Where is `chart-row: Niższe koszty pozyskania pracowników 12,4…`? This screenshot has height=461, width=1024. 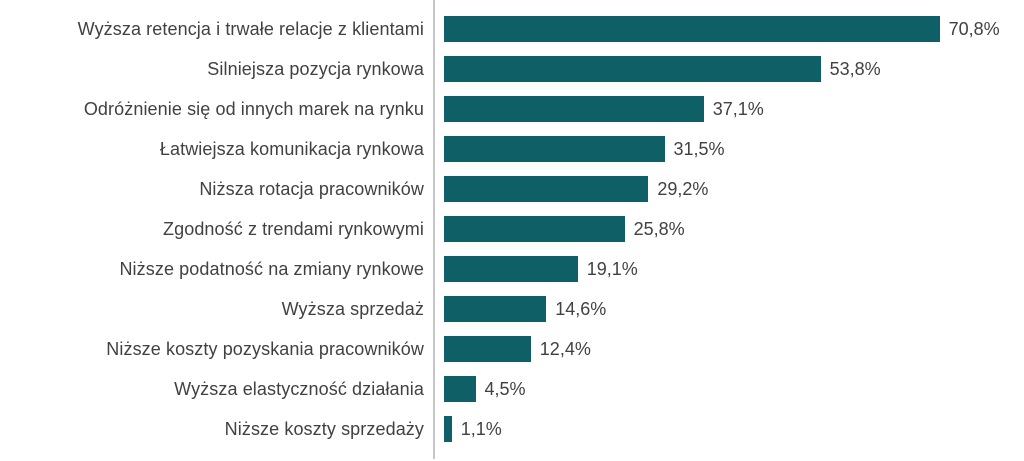 chart-row: Niższe koszty pozyskania pracowników 12,4… is located at coordinates (512, 349).